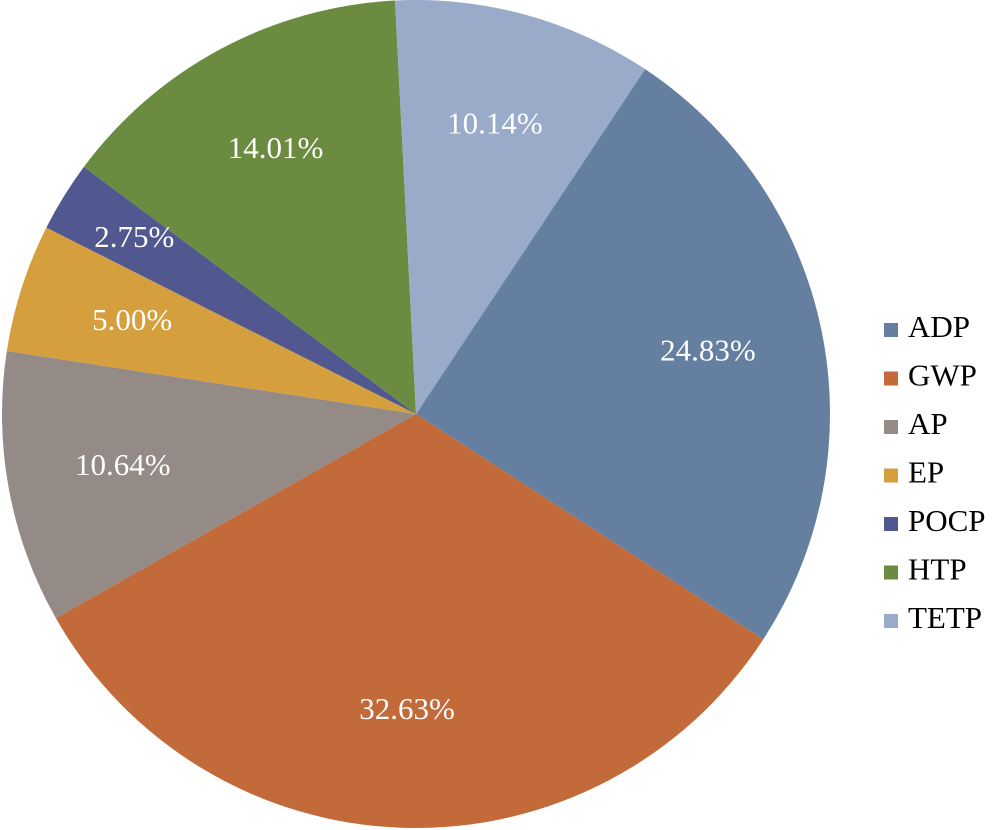 The height and width of the screenshot is (830, 1000). Describe the element at coordinates (939, 326) in the screenshot. I see `legend-label-adp: ADP` at that location.